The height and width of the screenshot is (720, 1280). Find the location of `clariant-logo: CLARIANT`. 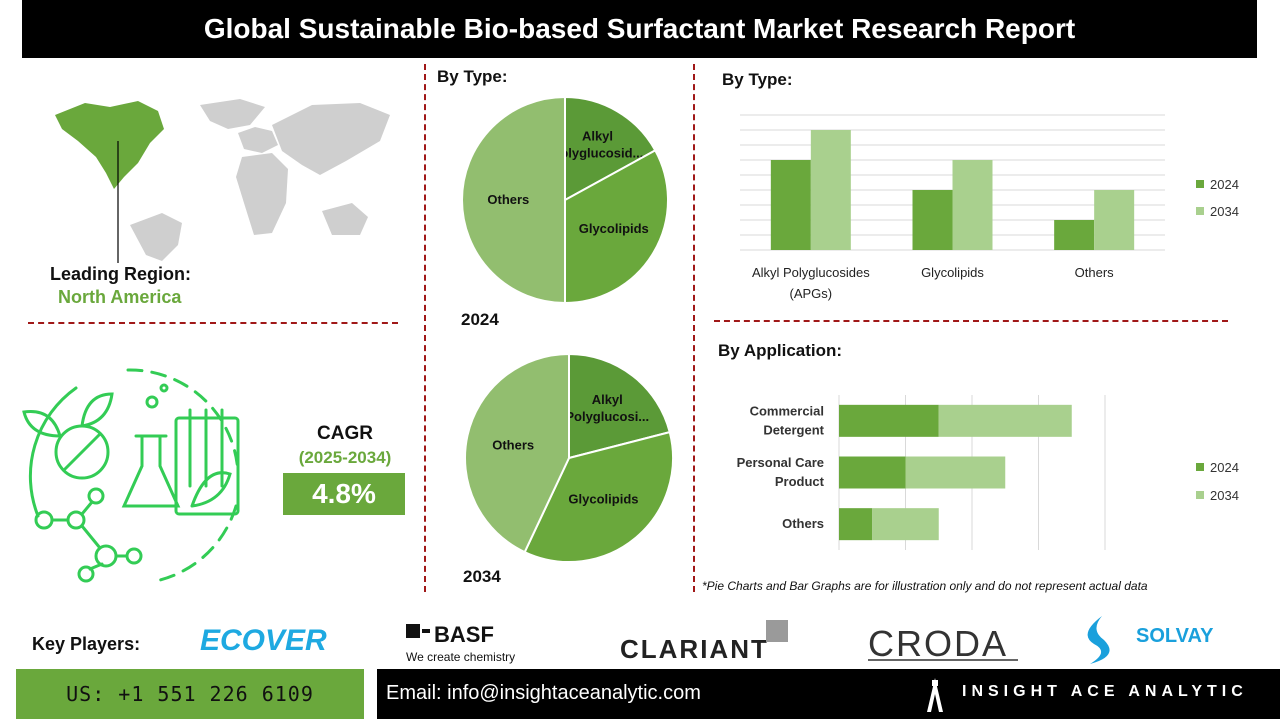

clariant-logo: CLARIANT is located at coordinates (694, 649).